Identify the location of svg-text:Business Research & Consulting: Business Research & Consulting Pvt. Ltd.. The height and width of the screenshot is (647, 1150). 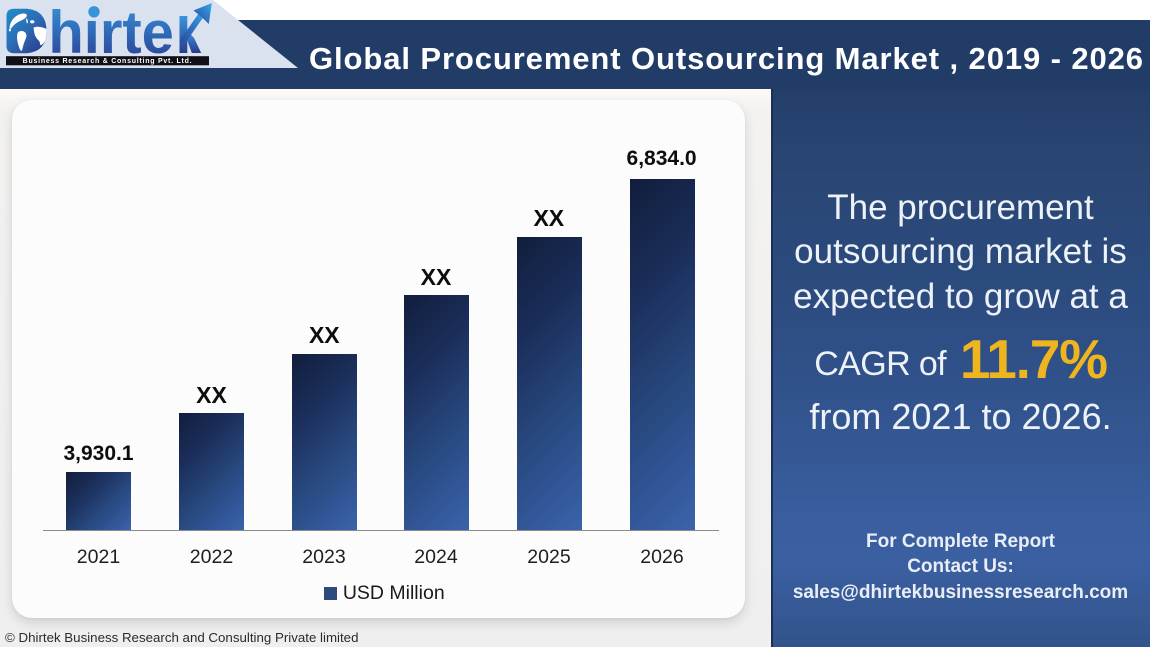
(108, 61).